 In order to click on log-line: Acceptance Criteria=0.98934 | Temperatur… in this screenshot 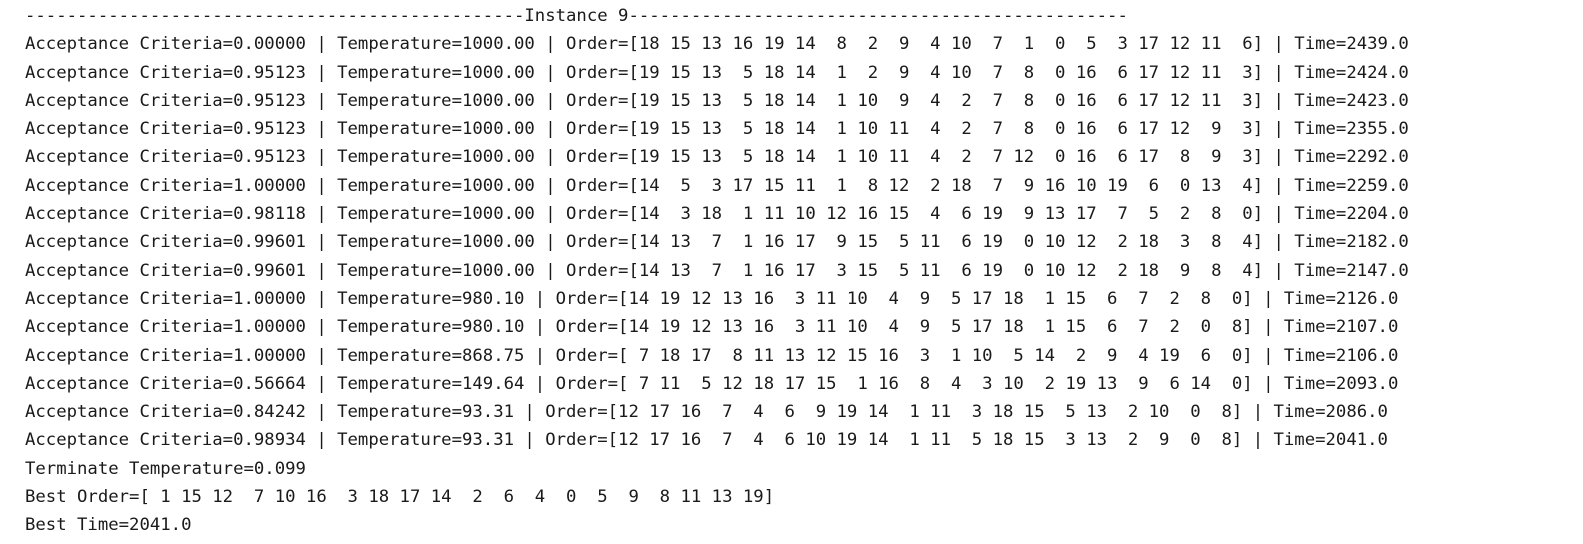, I will do `click(706, 440)`.